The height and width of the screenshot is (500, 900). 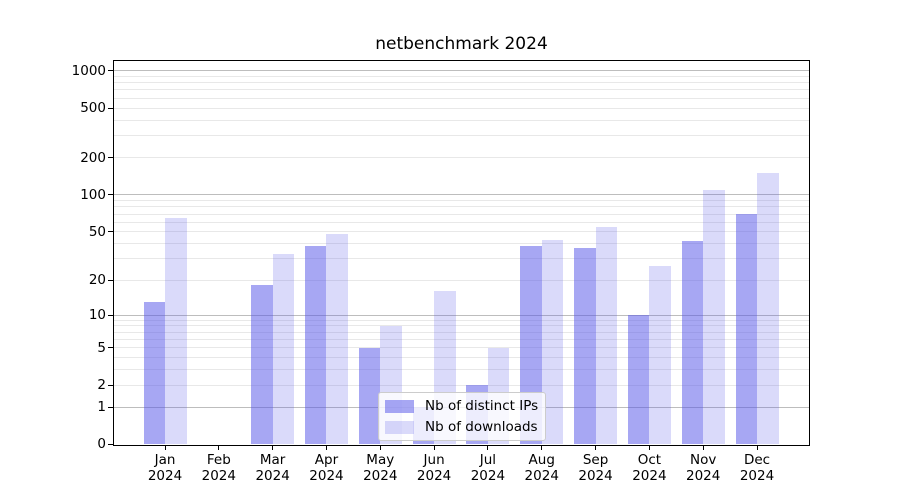 I want to click on x-tick-month: Mar, so click(x=272, y=460).